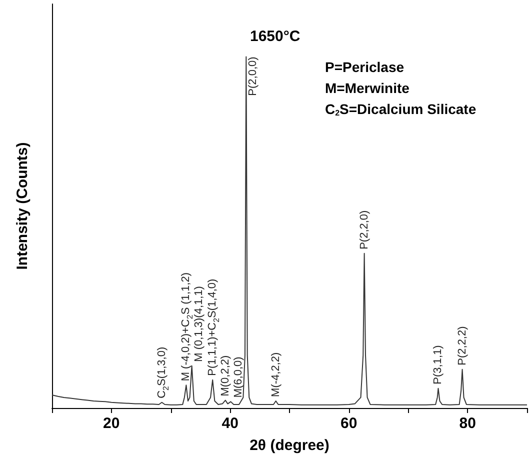  I want to click on x-tick-label: 60, so click(349, 423).